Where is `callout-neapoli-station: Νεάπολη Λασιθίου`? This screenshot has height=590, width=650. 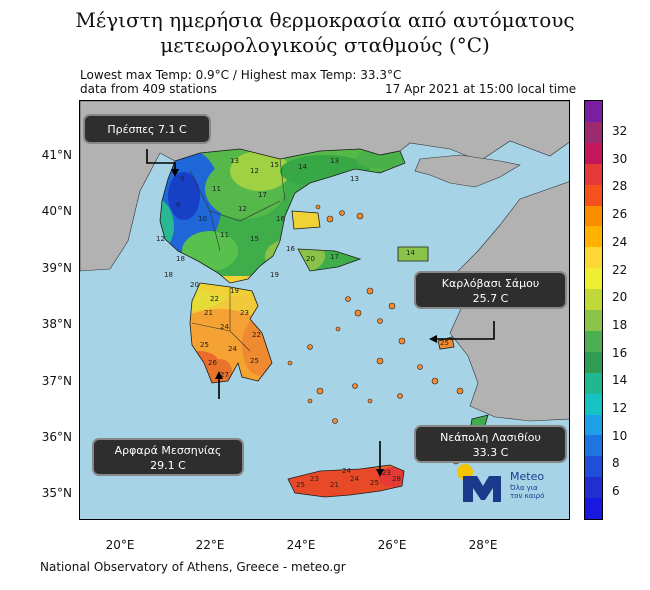
callout-neapoli-station: Νεάπολη Λασιθίου is located at coordinates (490, 437).